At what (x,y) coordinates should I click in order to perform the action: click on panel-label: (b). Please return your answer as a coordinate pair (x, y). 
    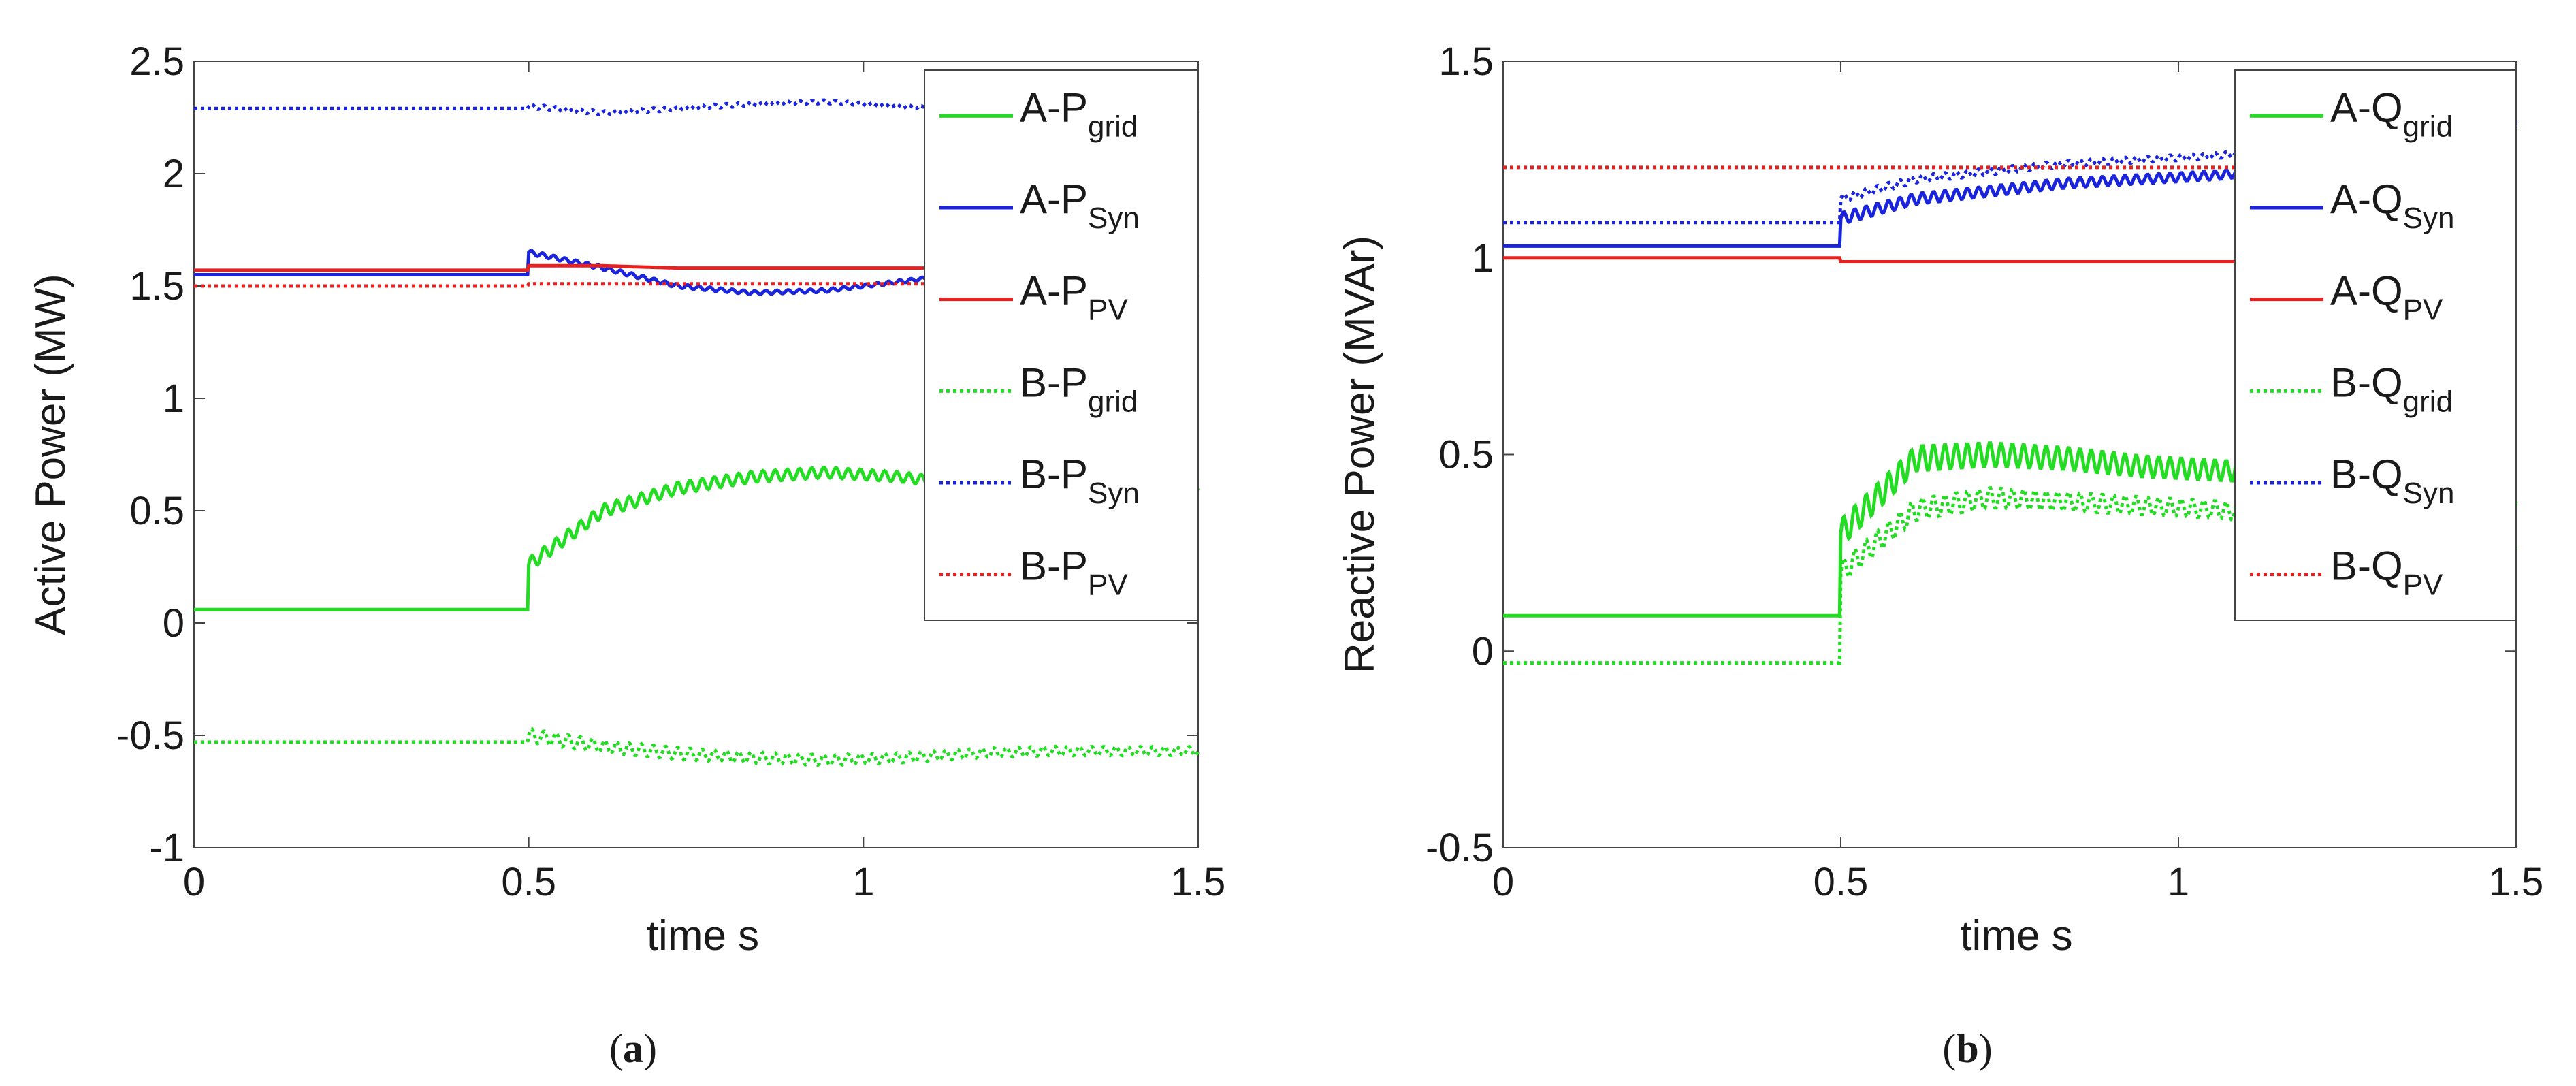
    Looking at the image, I should click on (1967, 1048).